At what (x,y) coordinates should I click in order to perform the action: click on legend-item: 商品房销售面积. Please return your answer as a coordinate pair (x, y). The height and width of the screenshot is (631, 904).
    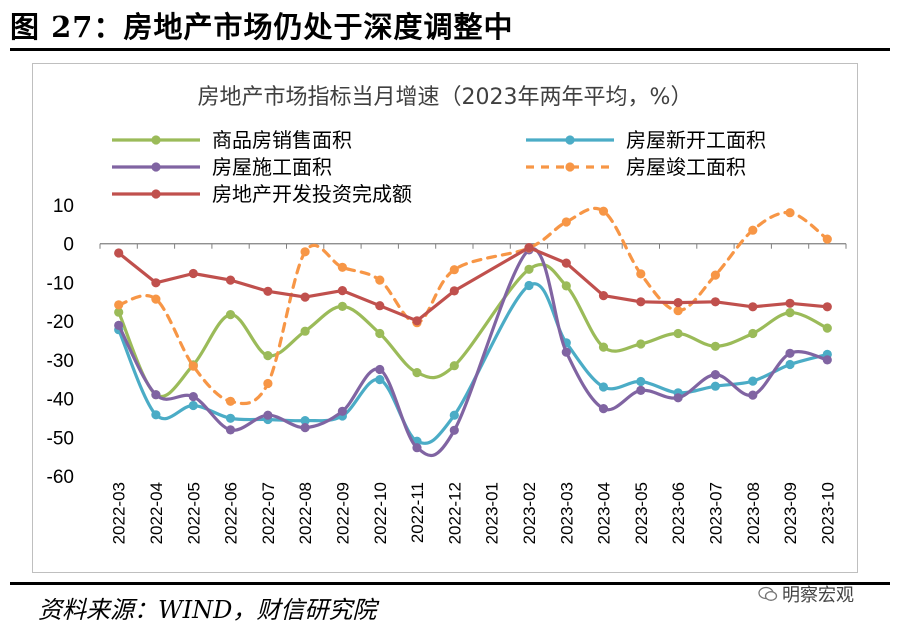
    Looking at the image, I should click on (232, 140).